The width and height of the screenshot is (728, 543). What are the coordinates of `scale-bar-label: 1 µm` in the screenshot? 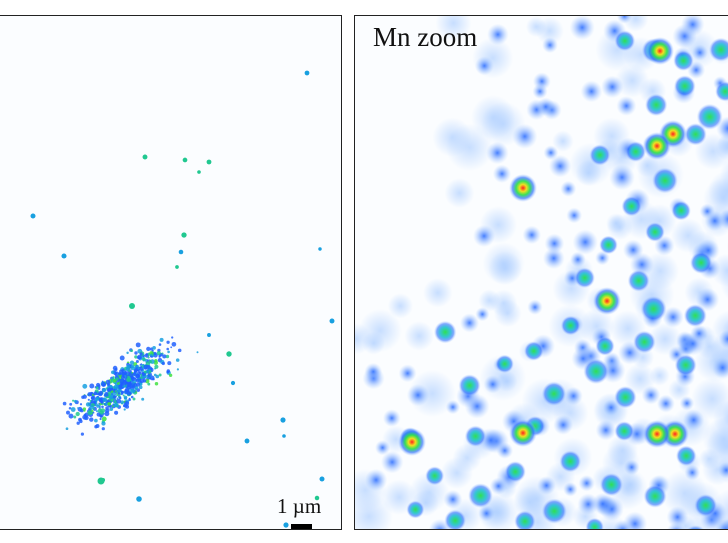 It's located at (299, 506).